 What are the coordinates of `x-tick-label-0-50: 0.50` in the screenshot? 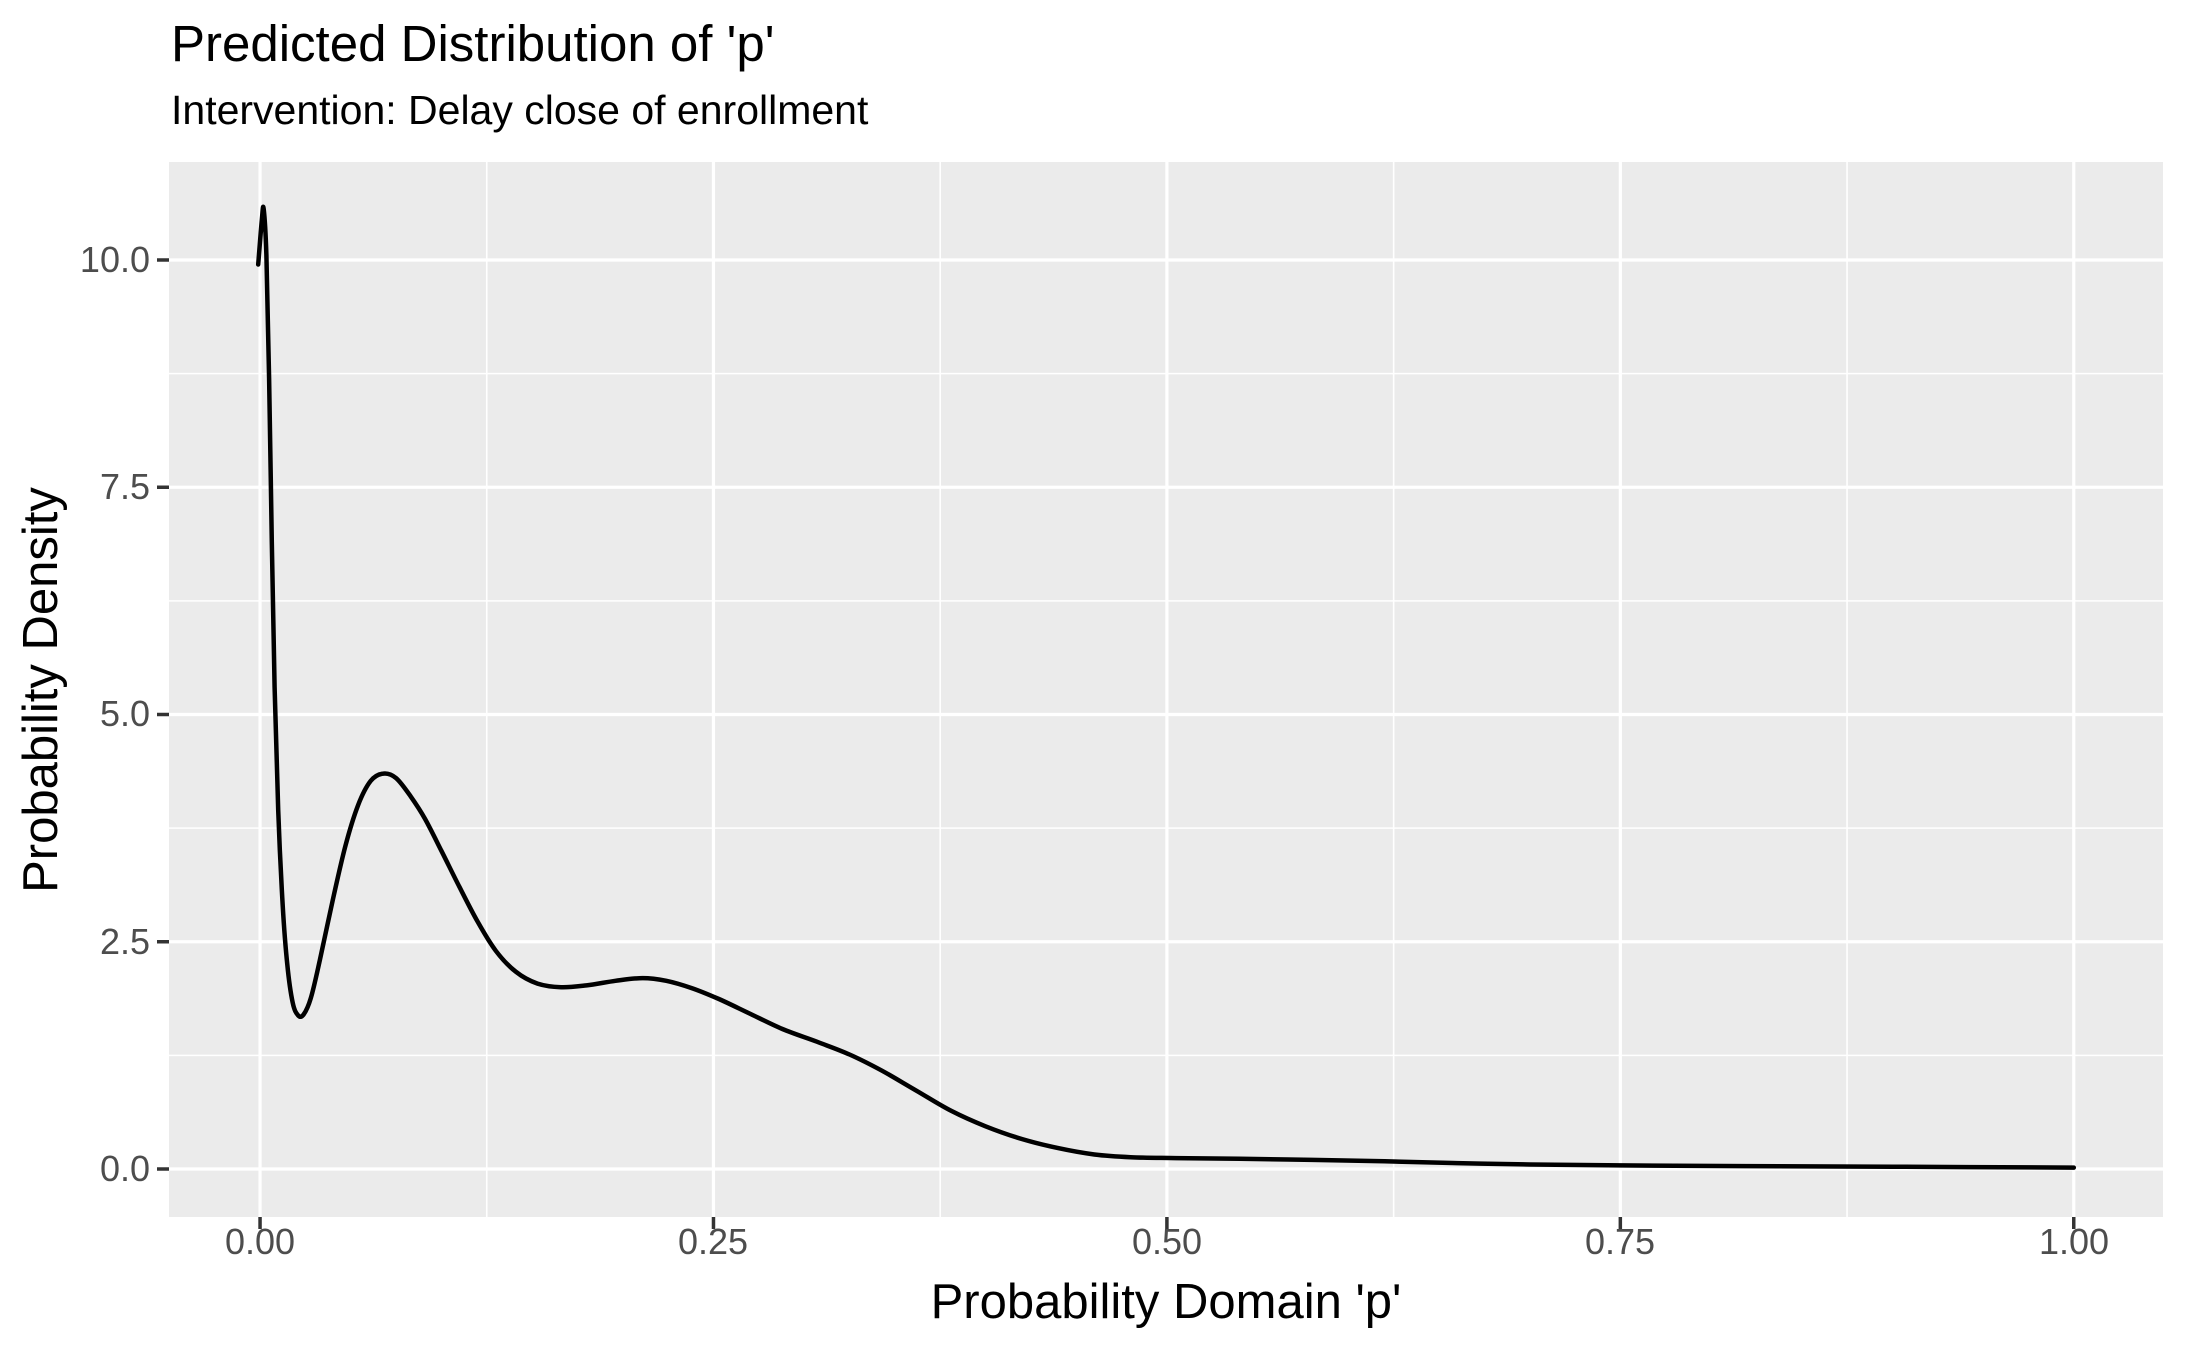 It's located at (1167, 1241).